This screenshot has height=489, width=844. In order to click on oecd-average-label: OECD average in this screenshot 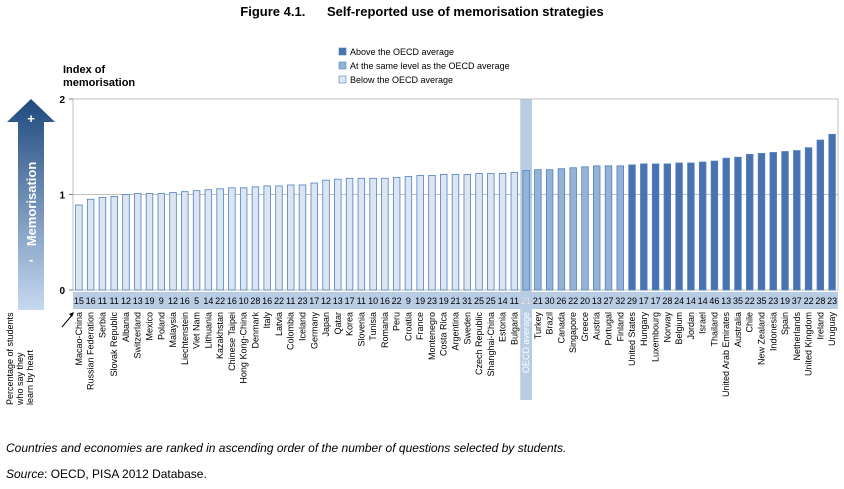, I will do `click(526, 342)`.